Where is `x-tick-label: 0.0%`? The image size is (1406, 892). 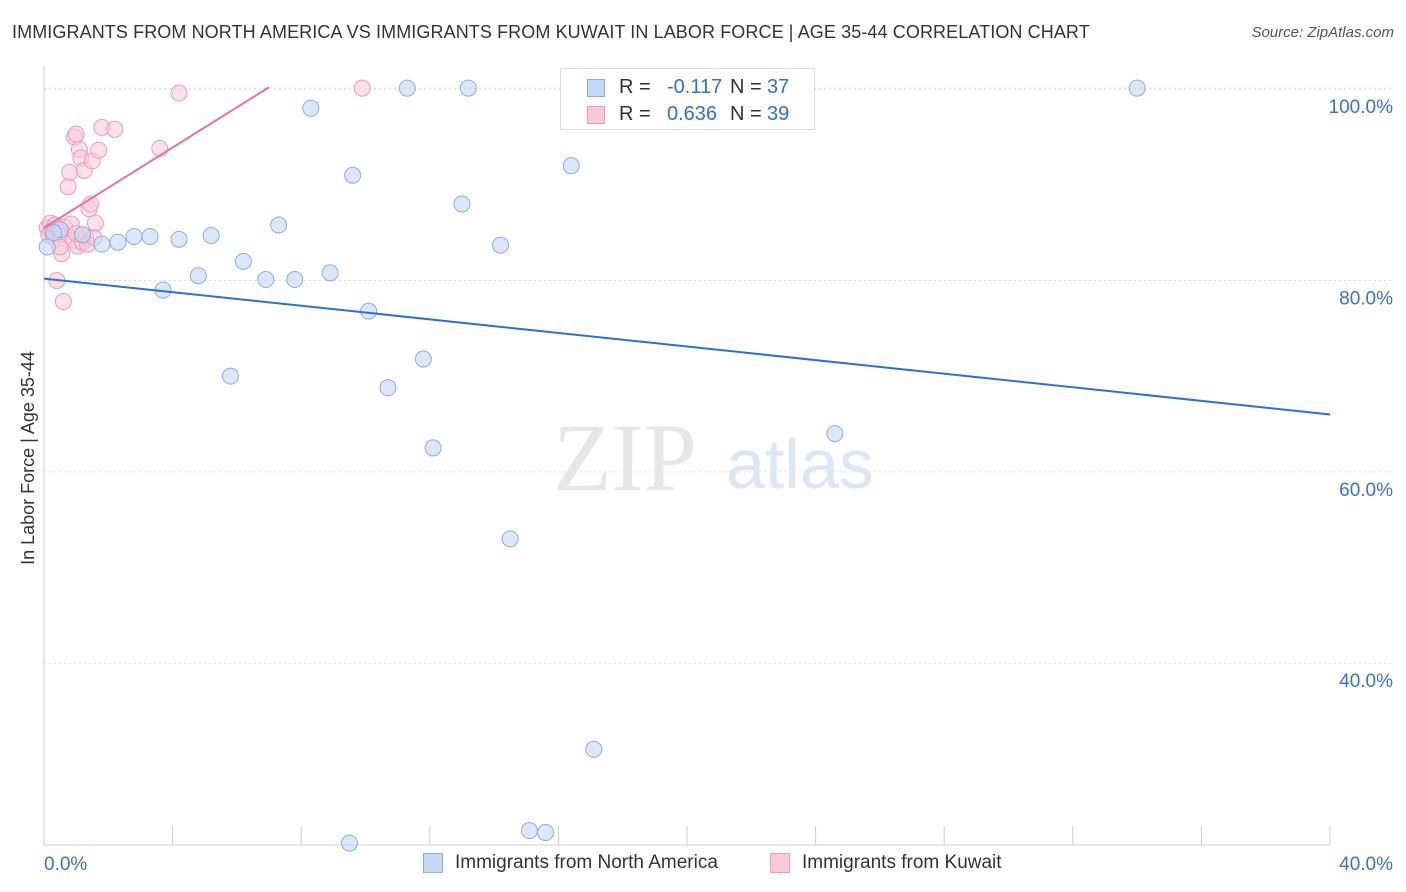
x-tick-label: 0.0% is located at coordinates (65, 864).